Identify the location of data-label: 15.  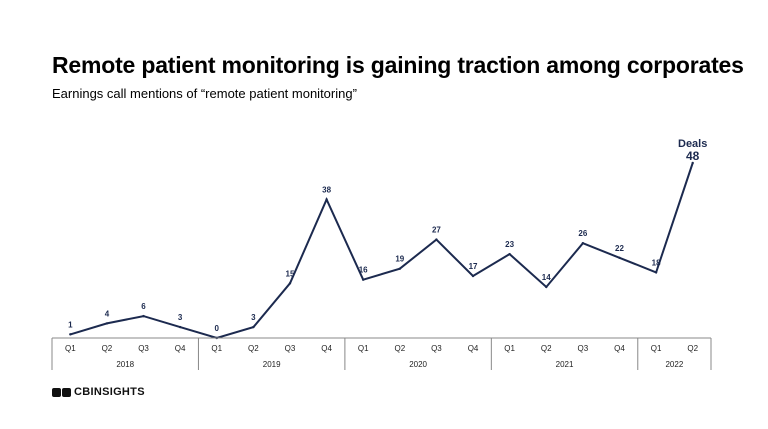
(290, 273).